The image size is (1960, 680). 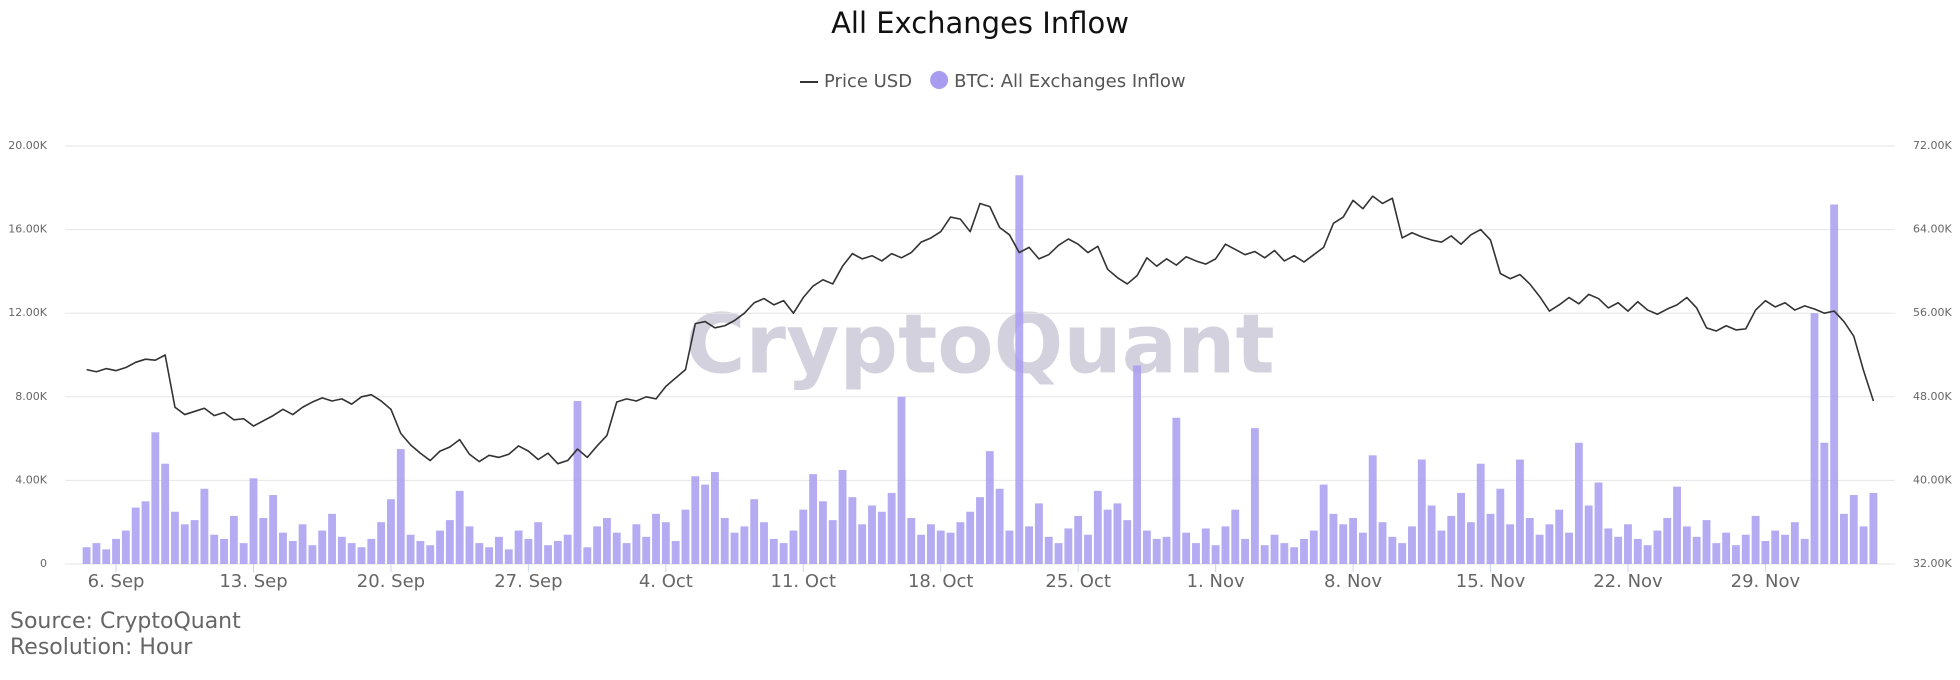 I want to click on y-tick-label: 16.00K, so click(x=27, y=229).